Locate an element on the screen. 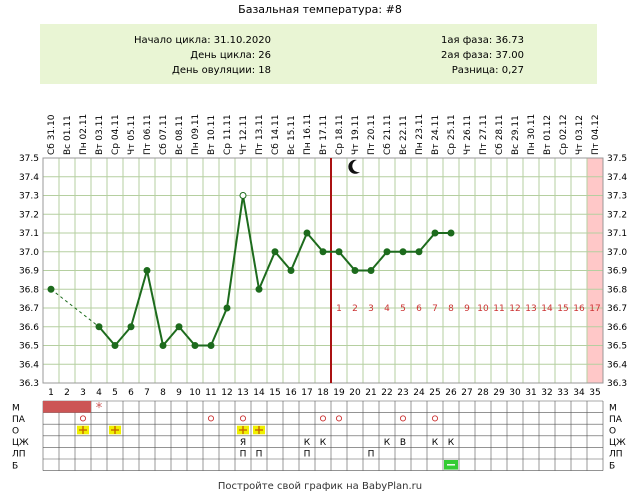 Image resolution: width=640 pixels, height=500 pixels. date-label: Вт 01.12 is located at coordinates (548, 135).